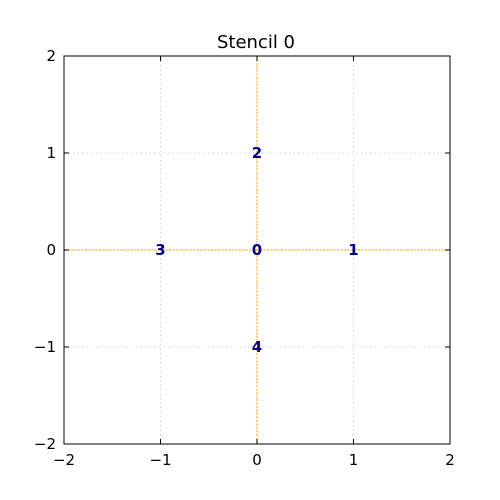 This screenshot has width=500, height=500. What do you see at coordinates (257, 460) in the screenshot?
I see `x-tick-label: 0` at bounding box center [257, 460].